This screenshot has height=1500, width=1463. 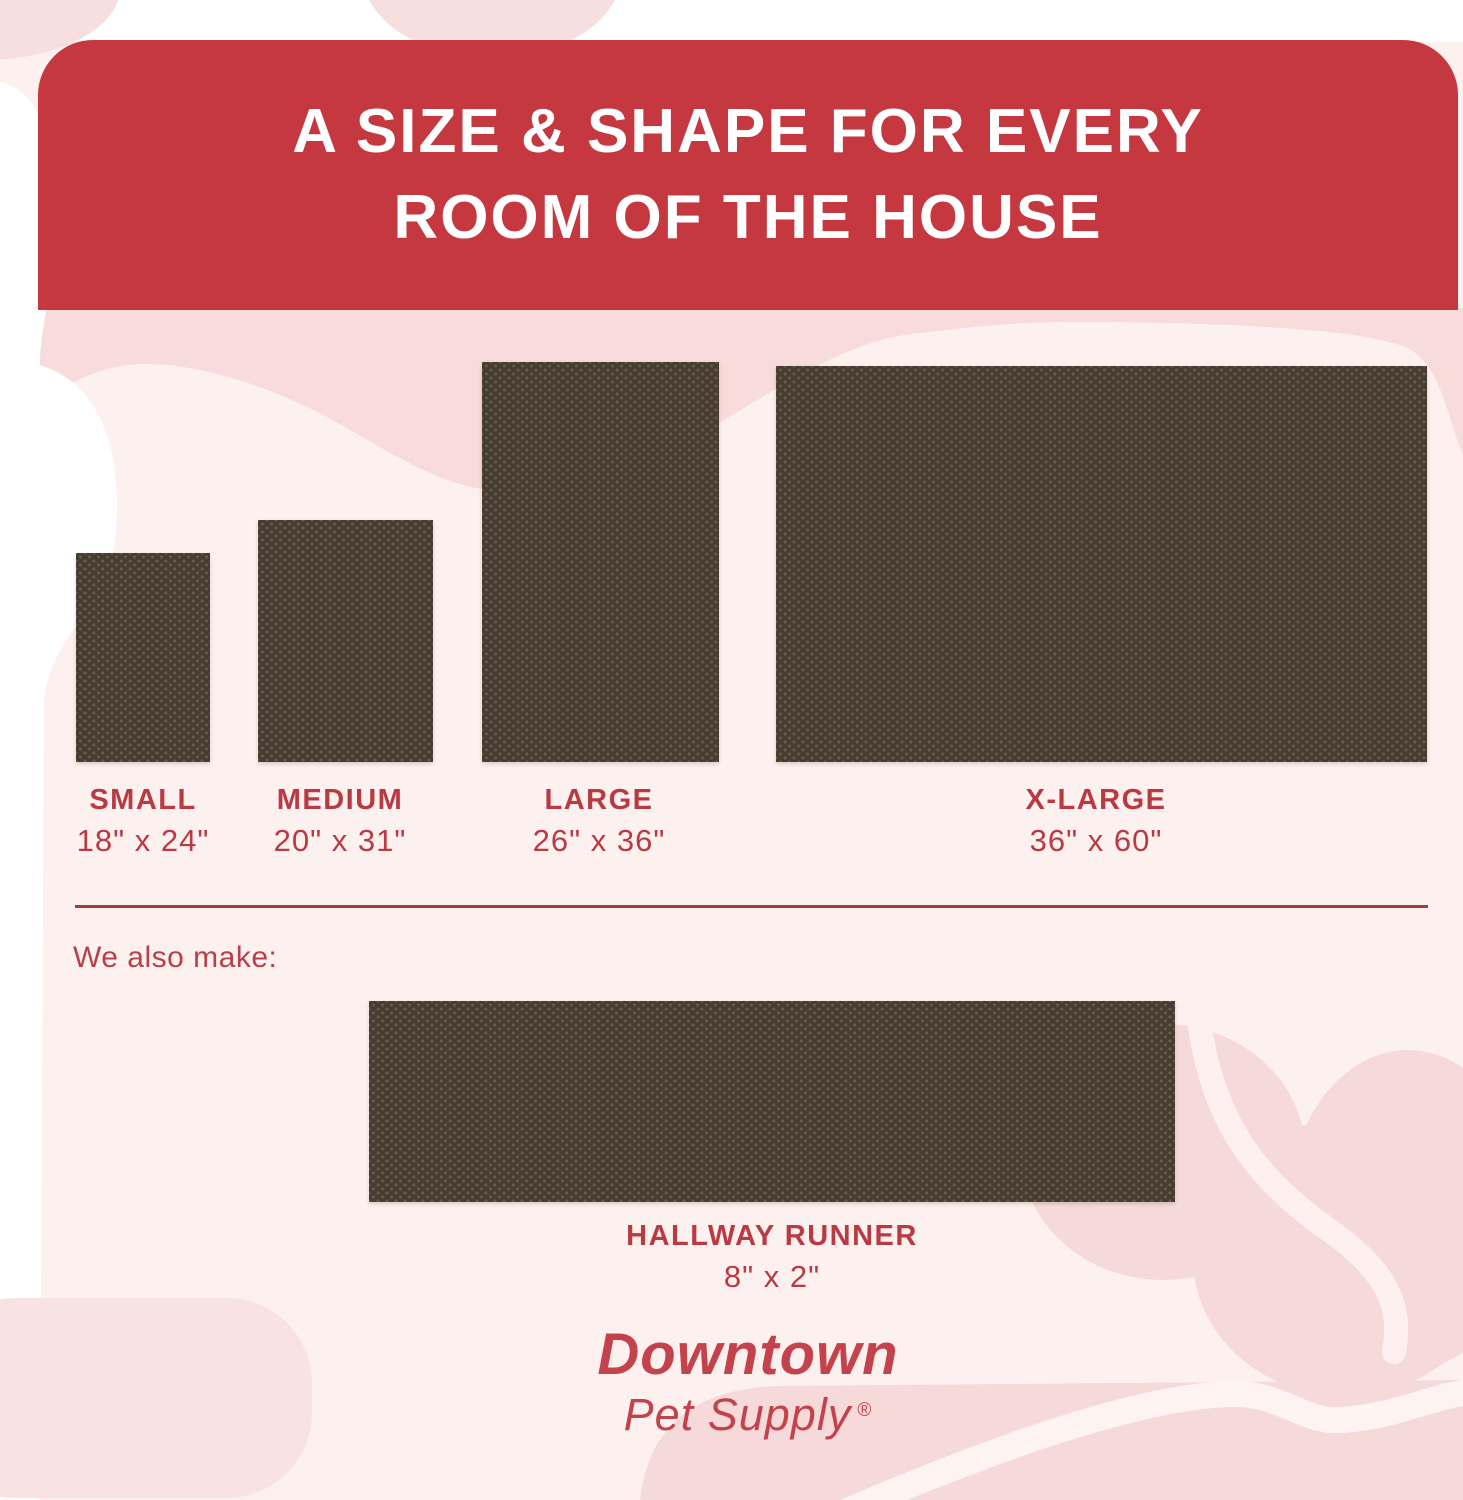 I want to click on mat-swatch-xlarge, so click(x=1101, y=564).